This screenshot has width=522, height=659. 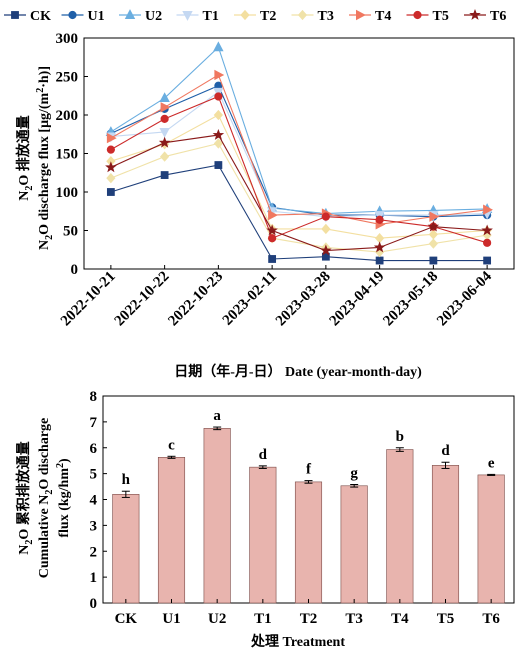 I want to click on line-chart-y-tick-label: 200, so click(x=67, y=116).